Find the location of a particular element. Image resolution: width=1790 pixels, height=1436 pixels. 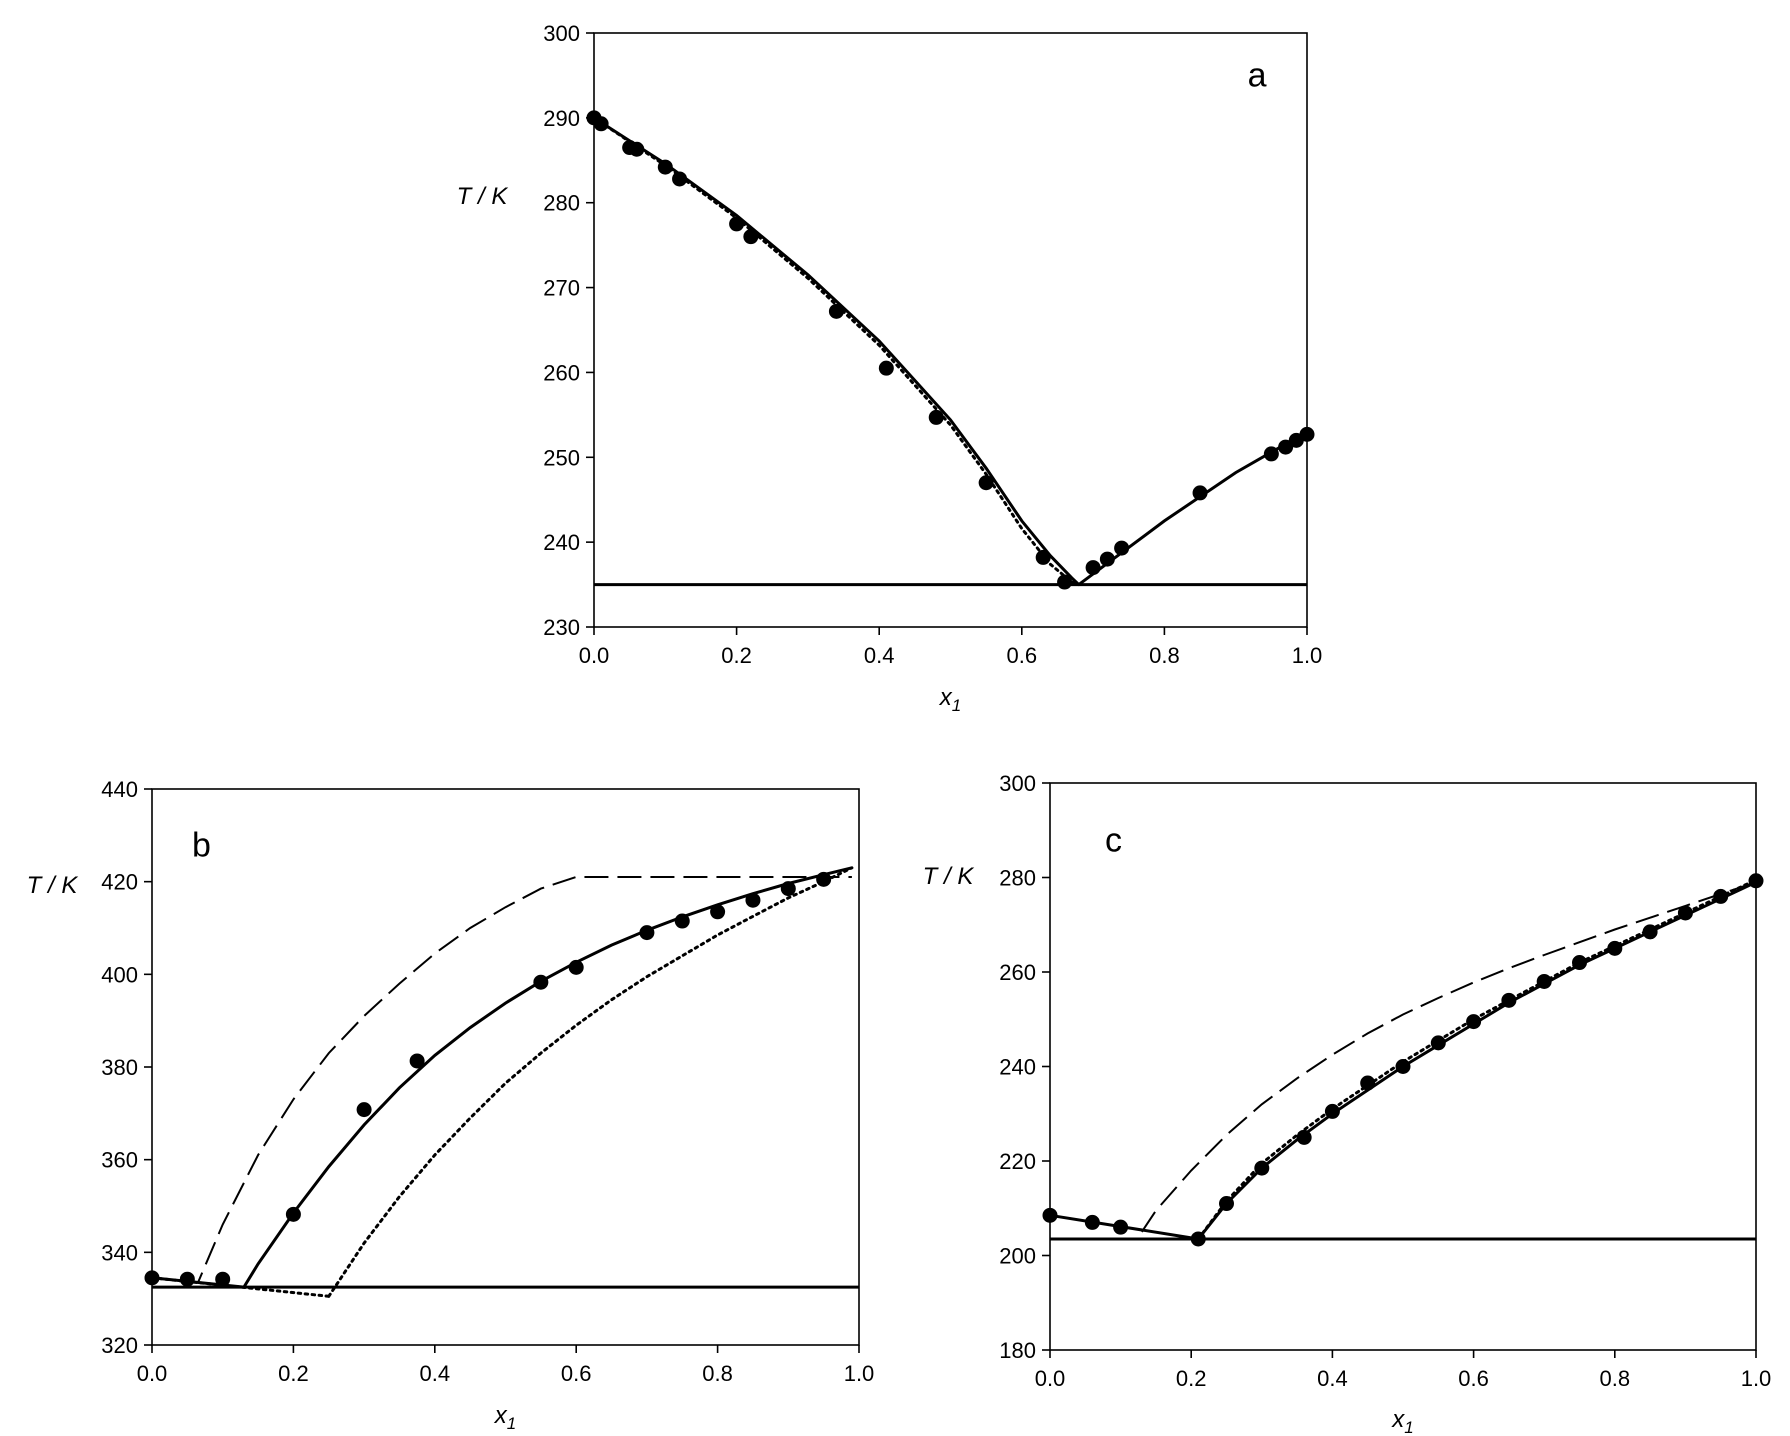

y-tick-label: 340 is located at coordinates (119, 1252).